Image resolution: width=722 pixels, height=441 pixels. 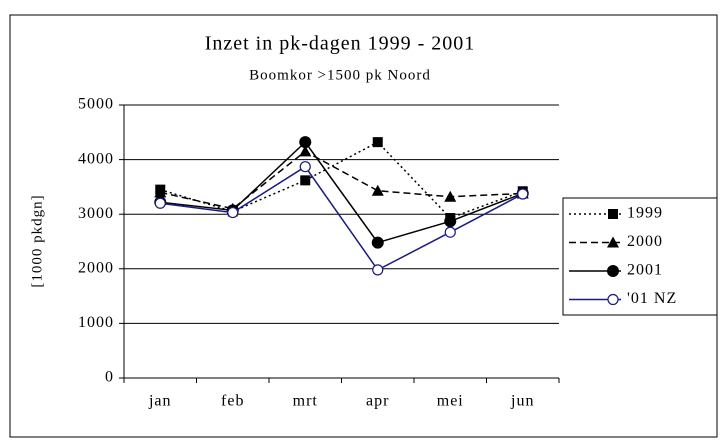 What do you see at coordinates (450, 401) in the screenshot?
I see `x-tick-label: mei` at bounding box center [450, 401].